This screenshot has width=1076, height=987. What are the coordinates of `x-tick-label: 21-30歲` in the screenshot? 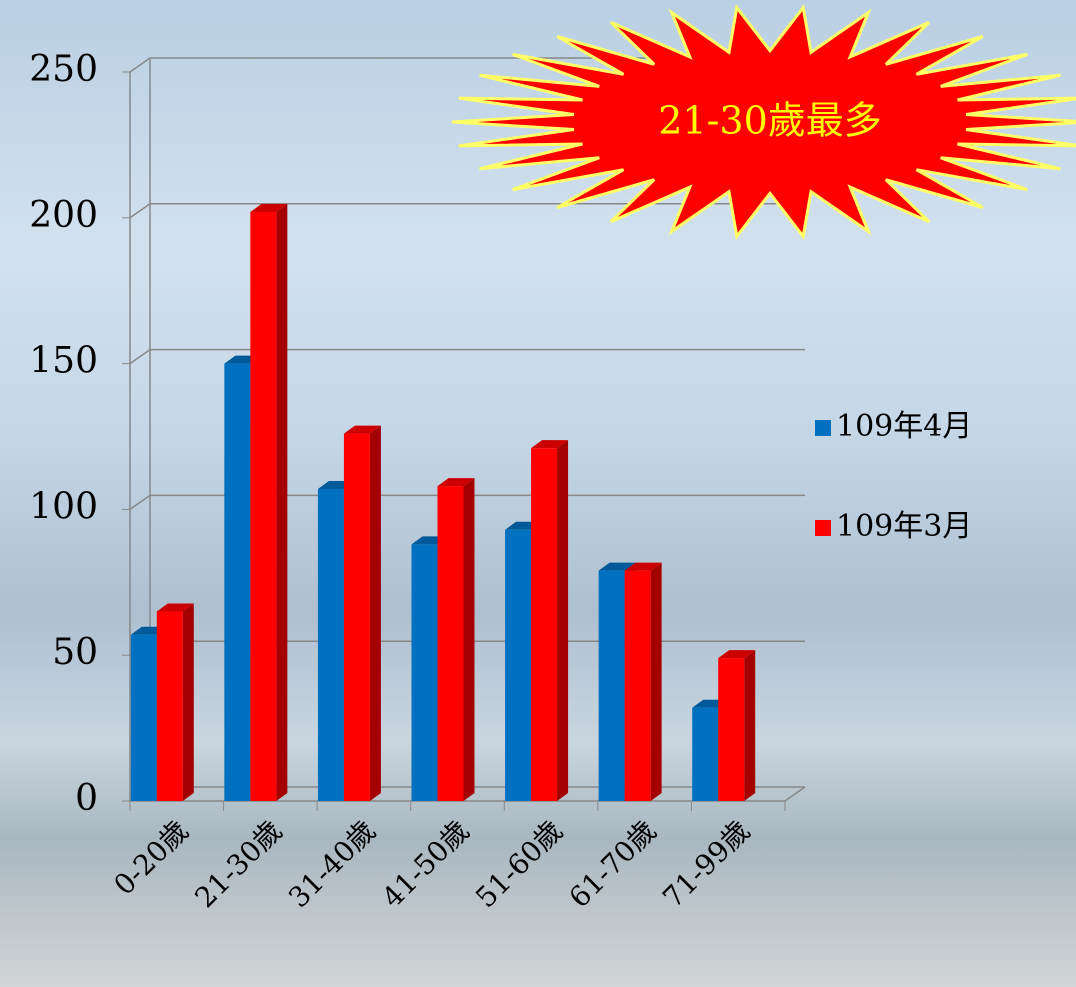 It's located at (238, 864).